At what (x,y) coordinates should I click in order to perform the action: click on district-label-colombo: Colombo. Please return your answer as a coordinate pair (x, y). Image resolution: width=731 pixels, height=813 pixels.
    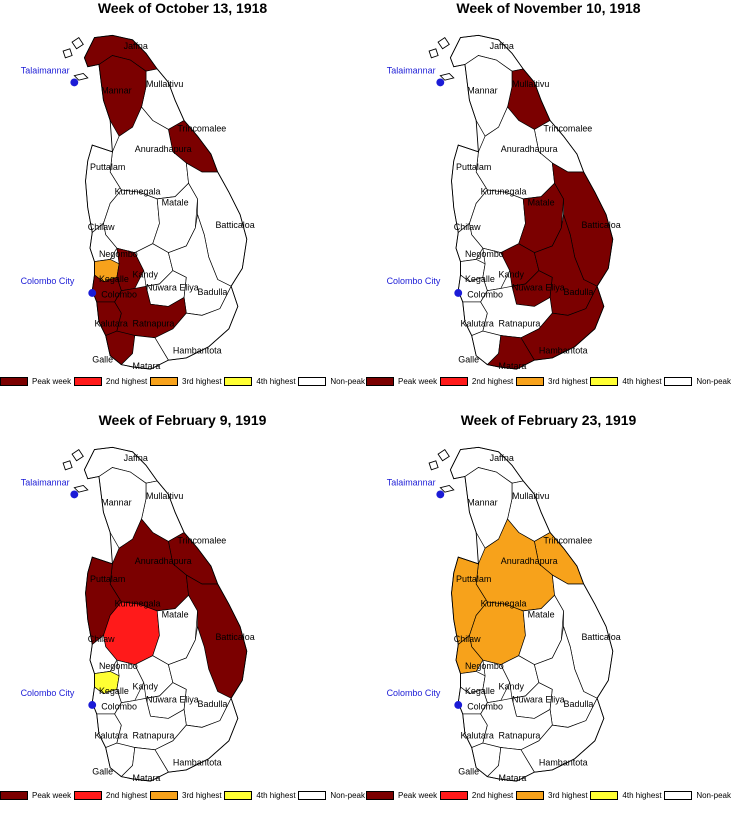
    Looking at the image, I should click on (485, 294).